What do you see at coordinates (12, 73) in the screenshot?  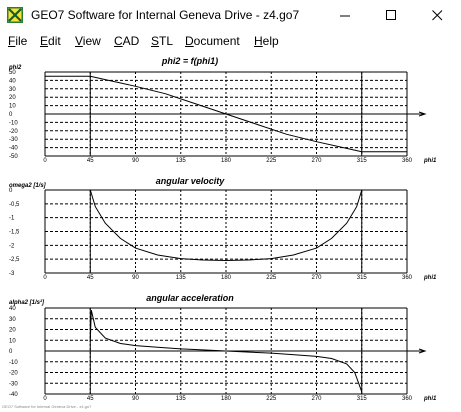 I see `y-tick-label: 50` at bounding box center [12, 73].